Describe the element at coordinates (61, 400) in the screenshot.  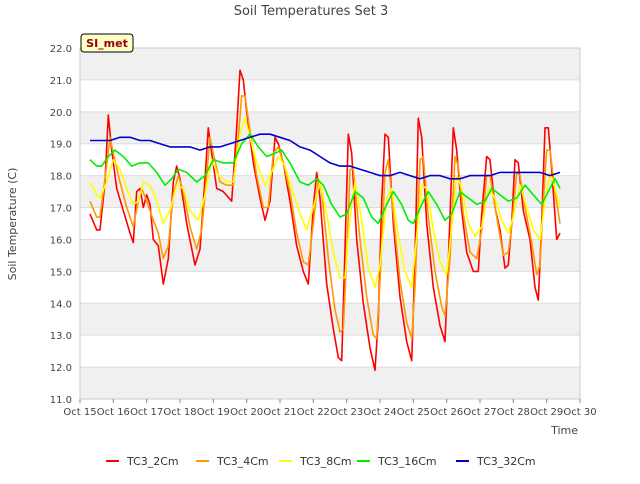
I see `y-tick-label: 11.0` at that location.